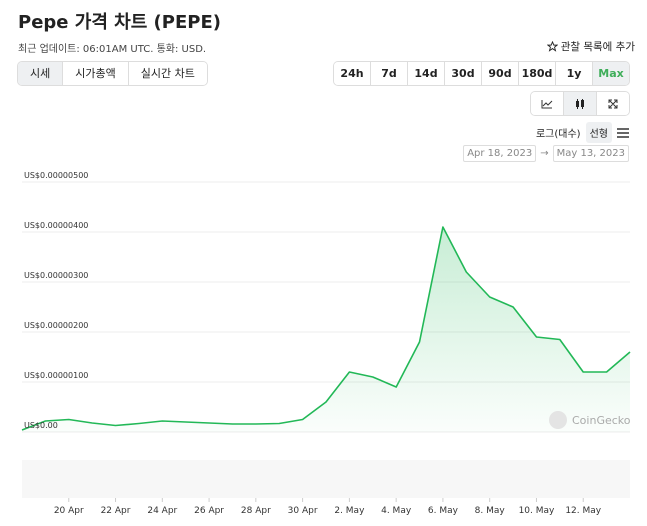  What do you see at coordinates (500, 153) in the screenshot?
I see `date-from: Apr 18, 2023` at bounding box center [500, 153].